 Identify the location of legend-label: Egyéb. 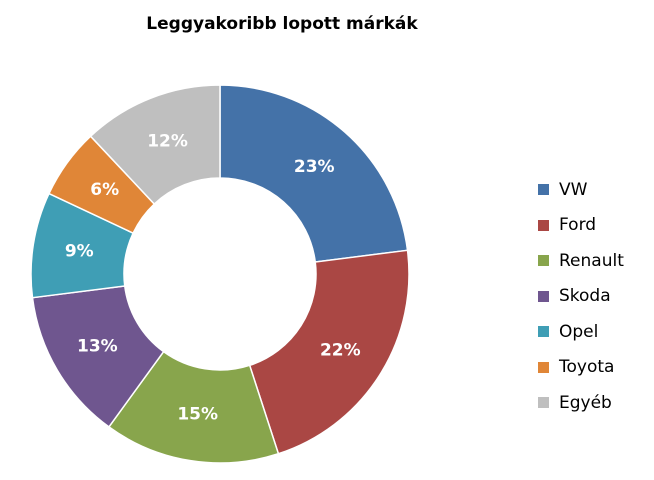
(585, 402).